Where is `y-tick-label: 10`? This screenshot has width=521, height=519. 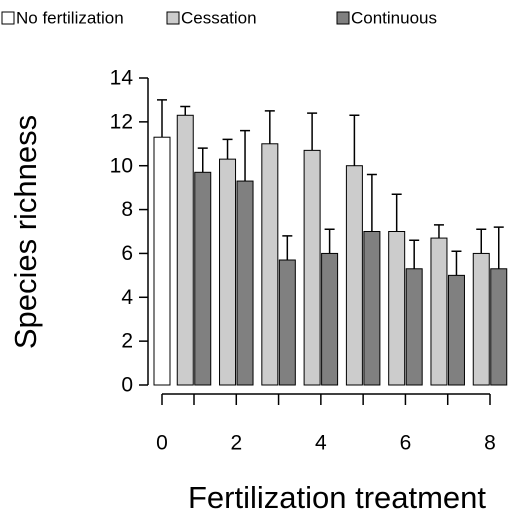 y-tick-label: 10 is located at coordinates (121, 165).